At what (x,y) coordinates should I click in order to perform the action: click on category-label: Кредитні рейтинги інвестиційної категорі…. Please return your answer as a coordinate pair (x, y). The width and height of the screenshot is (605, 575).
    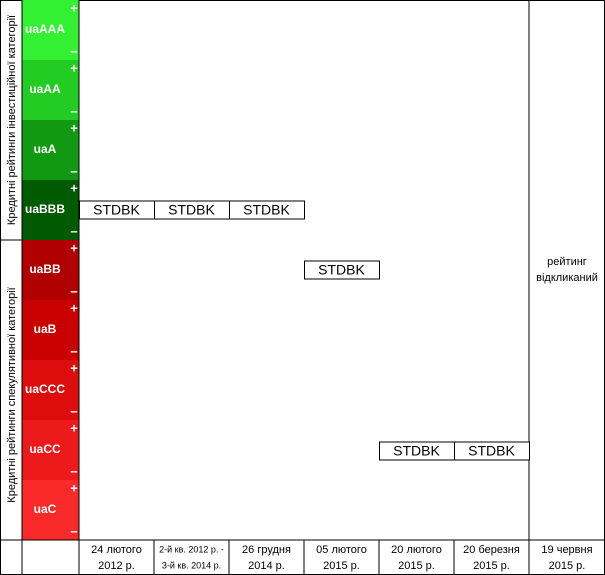
    Looking at the image, I should click on (12, 120).